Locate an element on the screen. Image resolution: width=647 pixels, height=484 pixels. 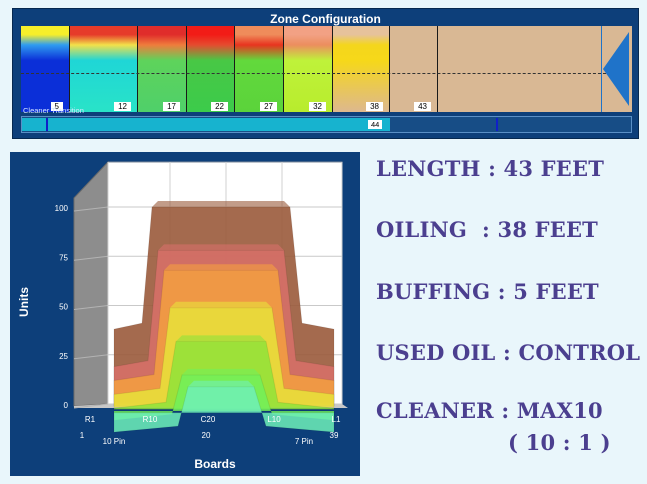
x-tick-sublabel: 20 is located at coordinates (206, 435).